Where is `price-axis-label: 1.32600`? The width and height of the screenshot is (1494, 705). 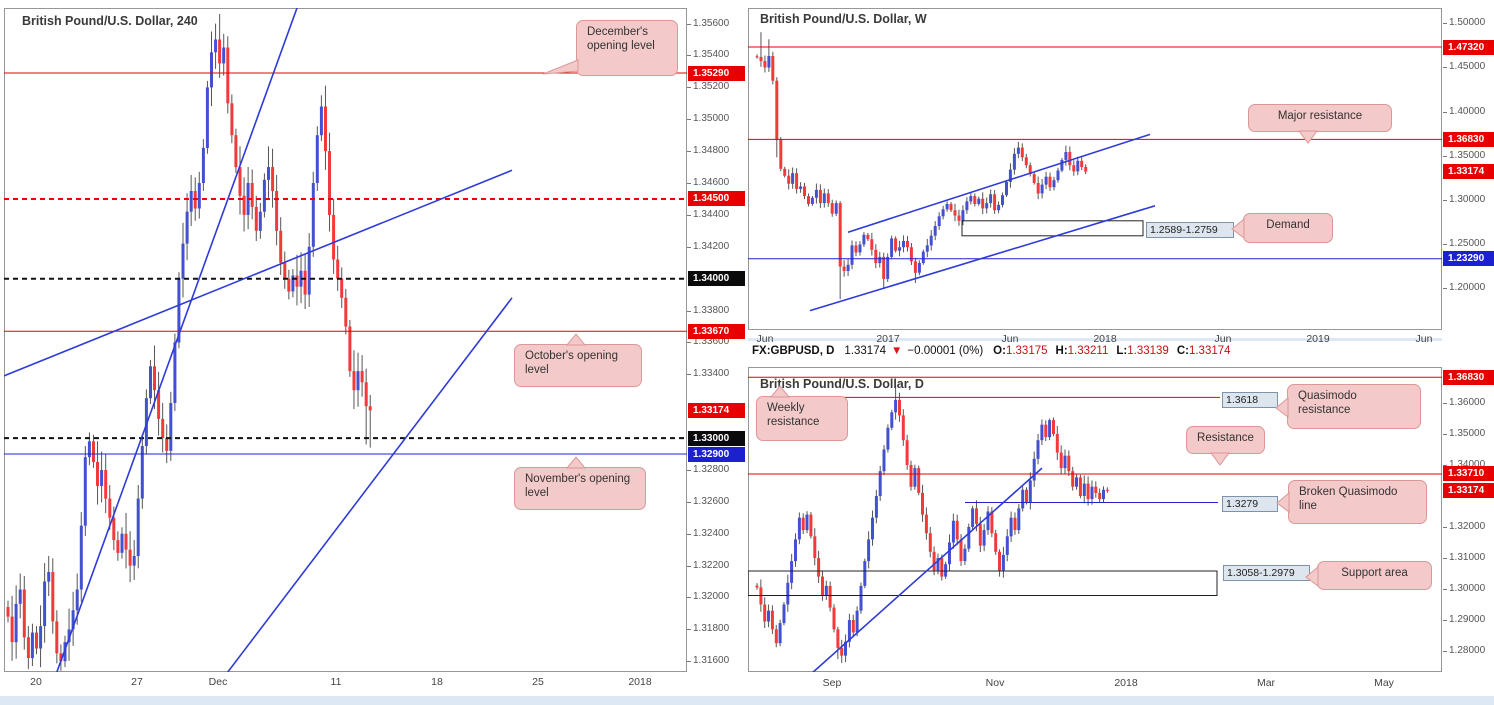
price-axis-label: 1.32600 is located at coordinates (711, 501).